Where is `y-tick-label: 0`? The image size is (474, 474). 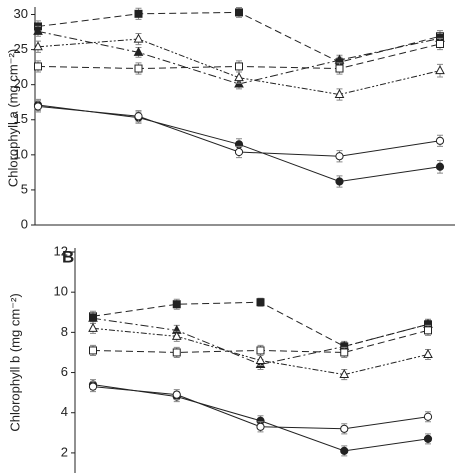
y-tick-label: 0 is located at coordinates (24, 223).